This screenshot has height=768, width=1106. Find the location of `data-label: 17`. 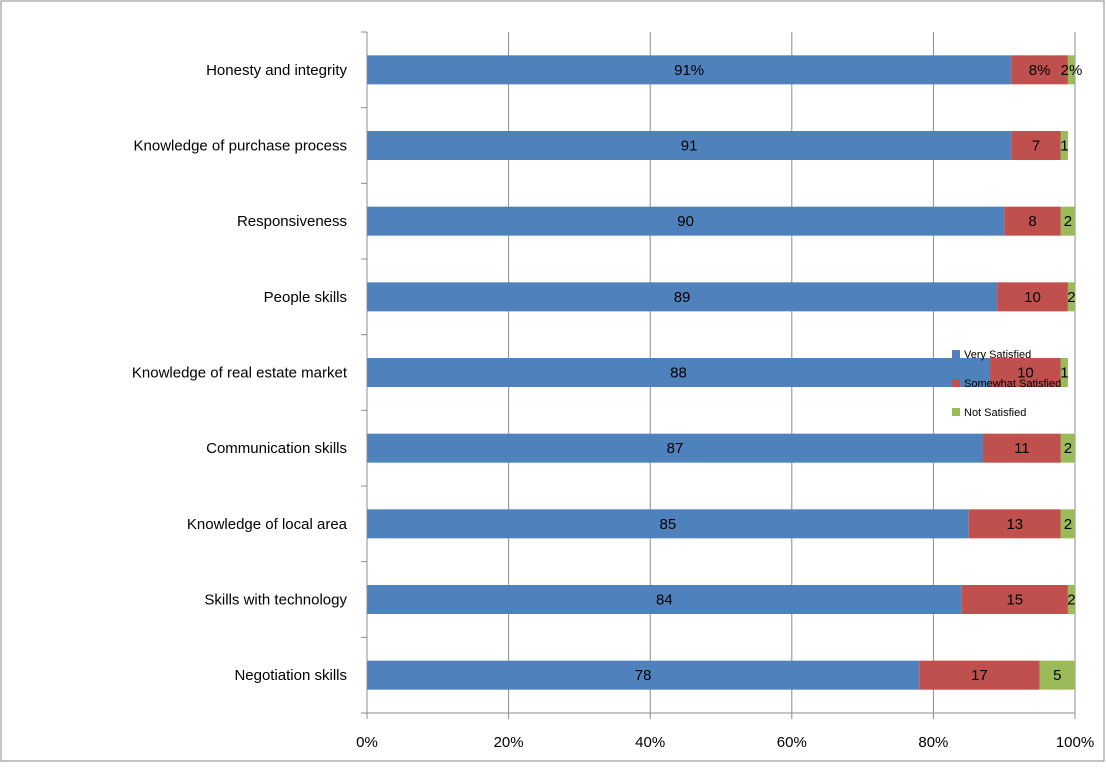

data-label: 17 is located at coordinates (979, 675).